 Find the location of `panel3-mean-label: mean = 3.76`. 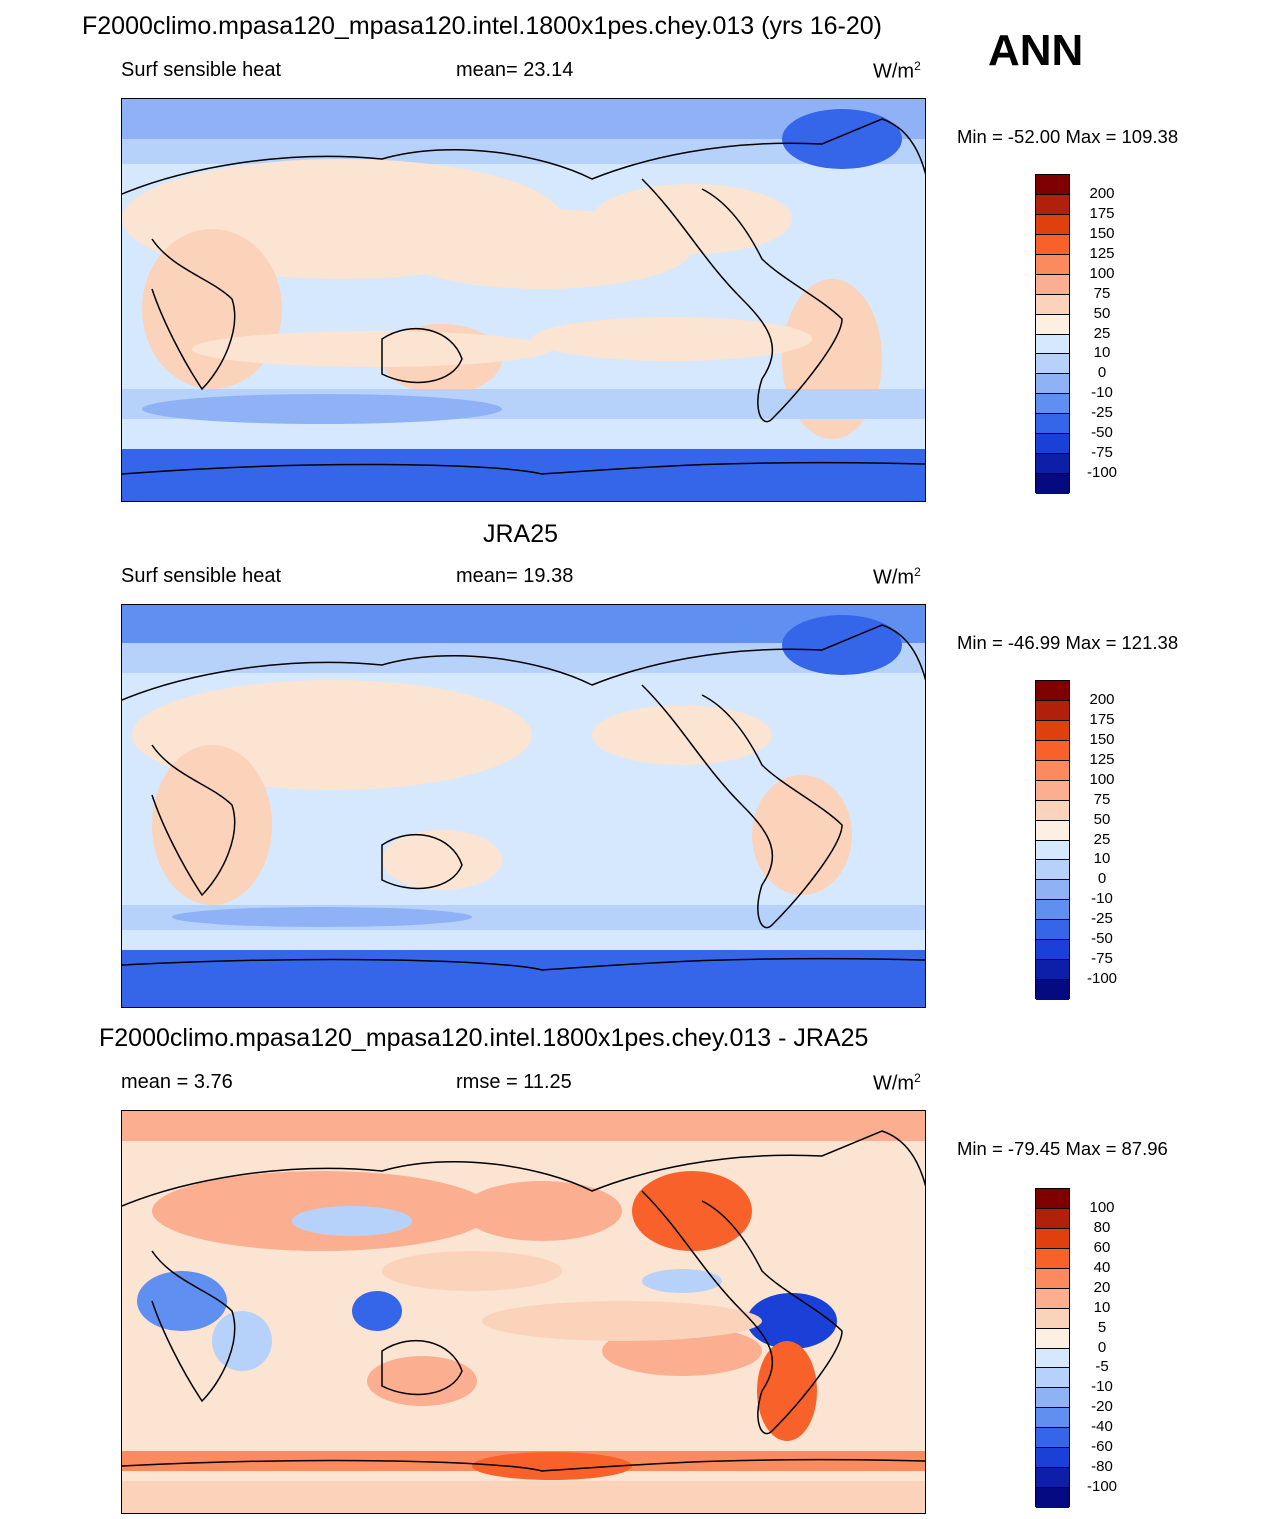

panel3-mean-label: mean = 3.76 is located at coordinates (177, 1082).